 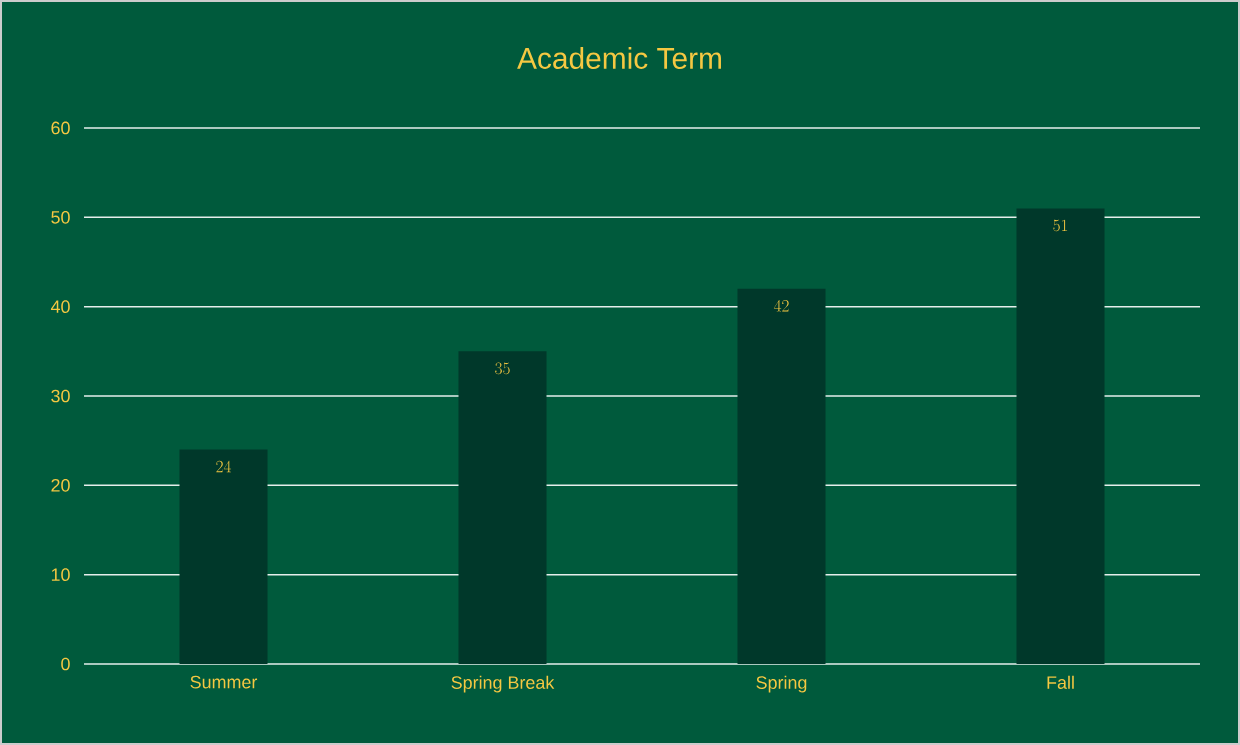 I want to click on x-tick-label: Spring, so click(x=781, y=684).